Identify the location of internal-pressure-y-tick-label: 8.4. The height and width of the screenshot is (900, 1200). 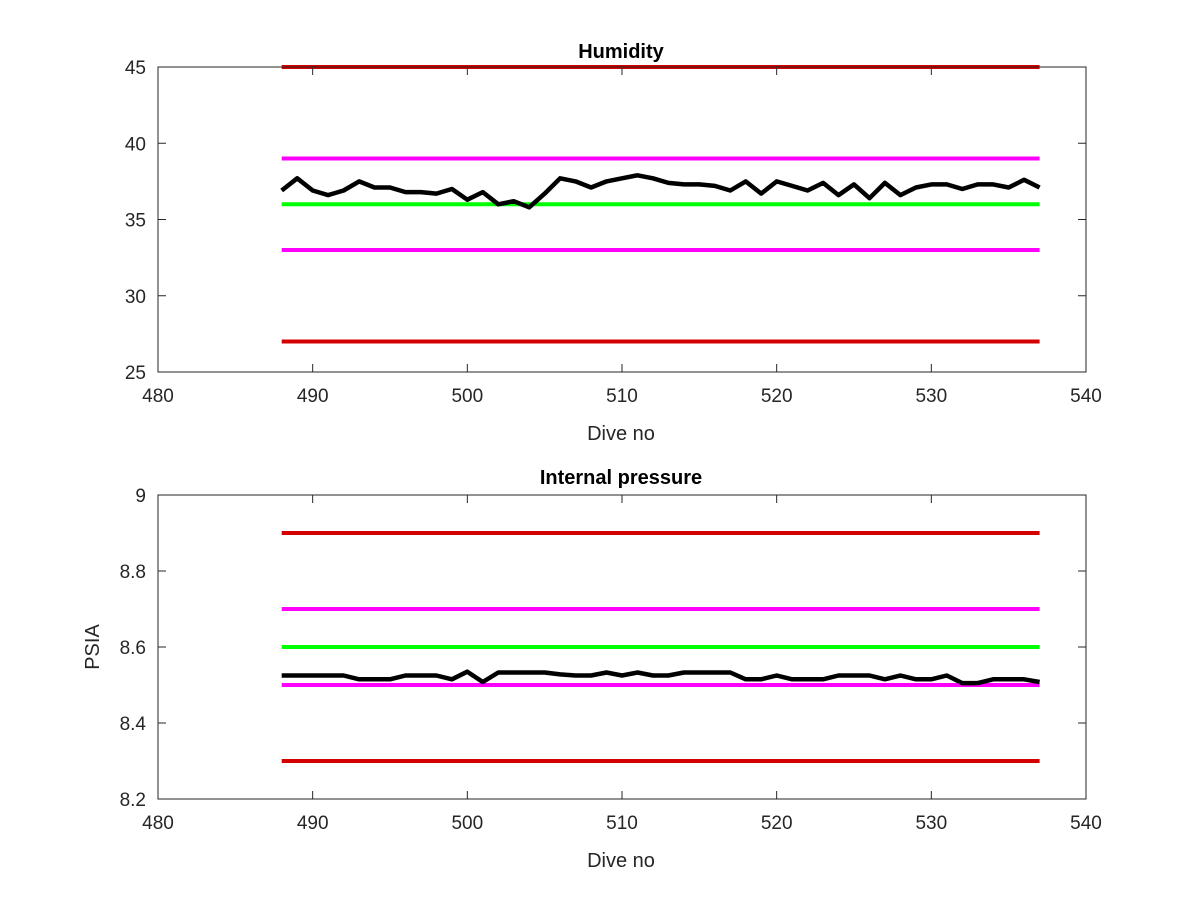
(133, 724).